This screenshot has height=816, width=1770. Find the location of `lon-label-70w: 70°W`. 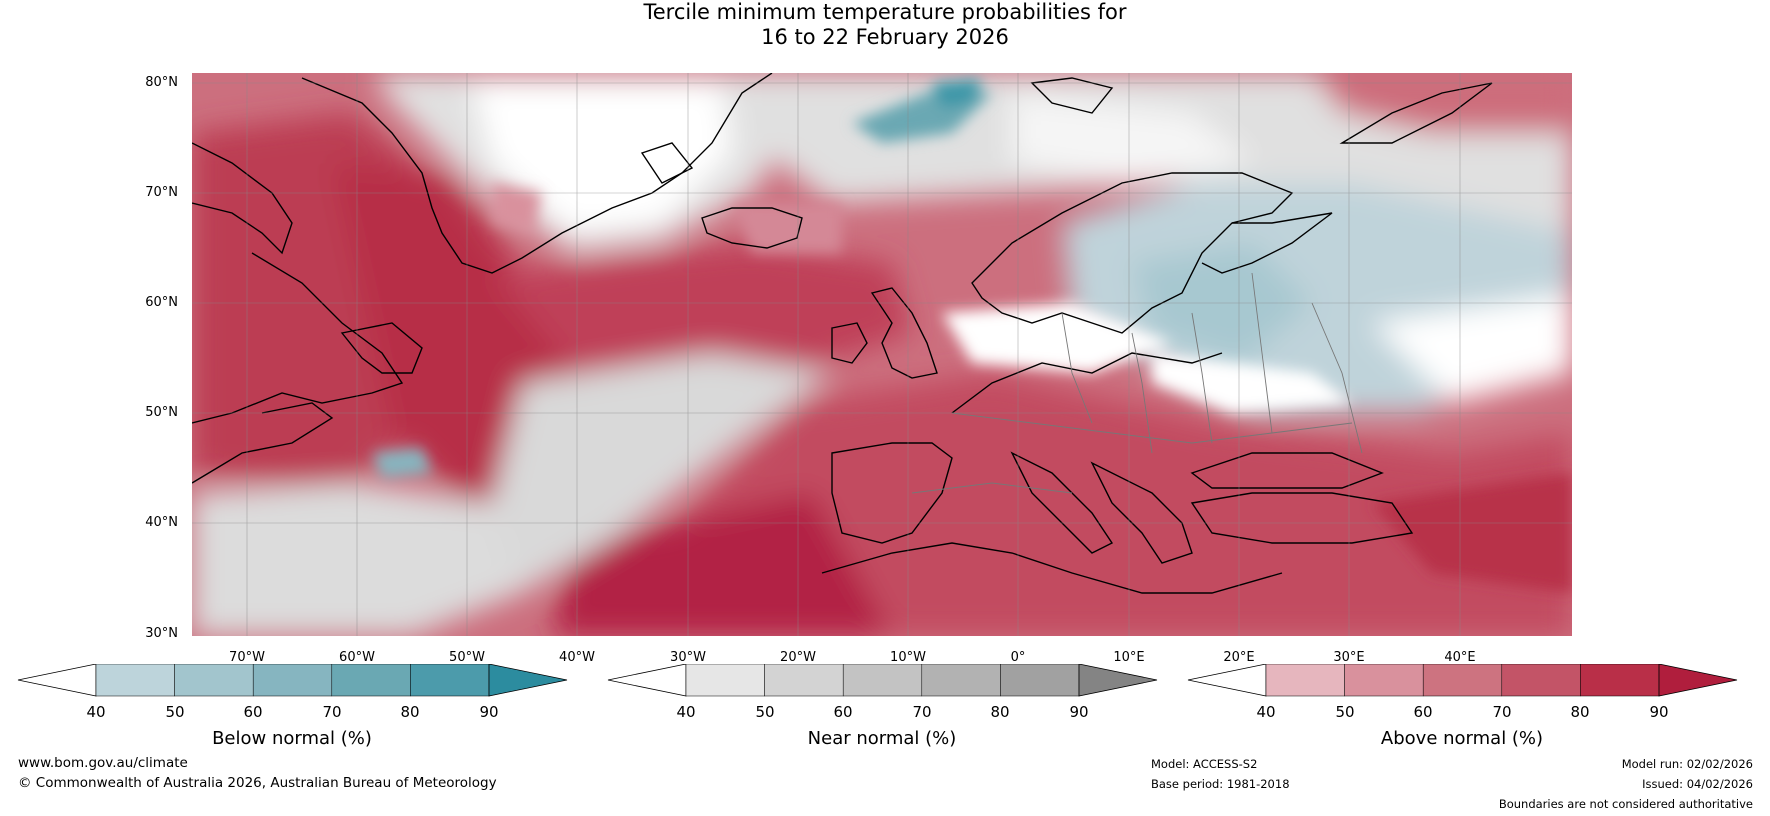

lon-label-70w: 70°W is located at coordinates (247, 657).